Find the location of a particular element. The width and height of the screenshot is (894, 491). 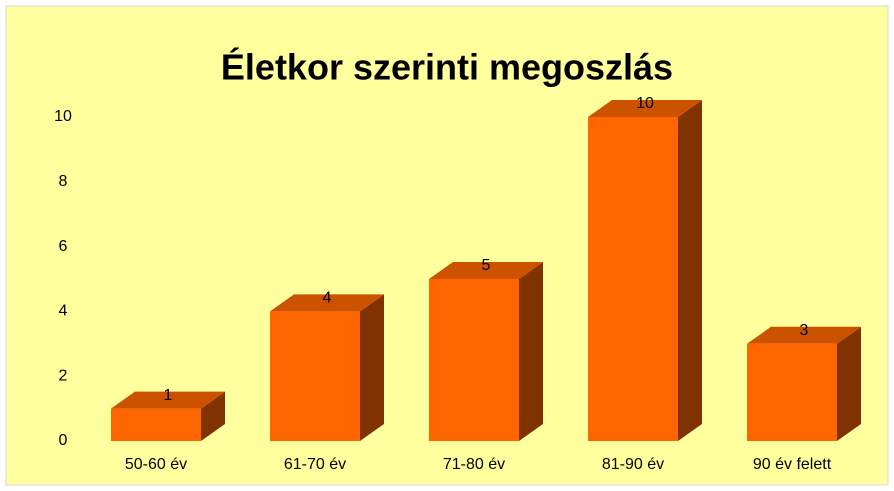

y-tick-label: 0 is located at coordinates (63, 440).